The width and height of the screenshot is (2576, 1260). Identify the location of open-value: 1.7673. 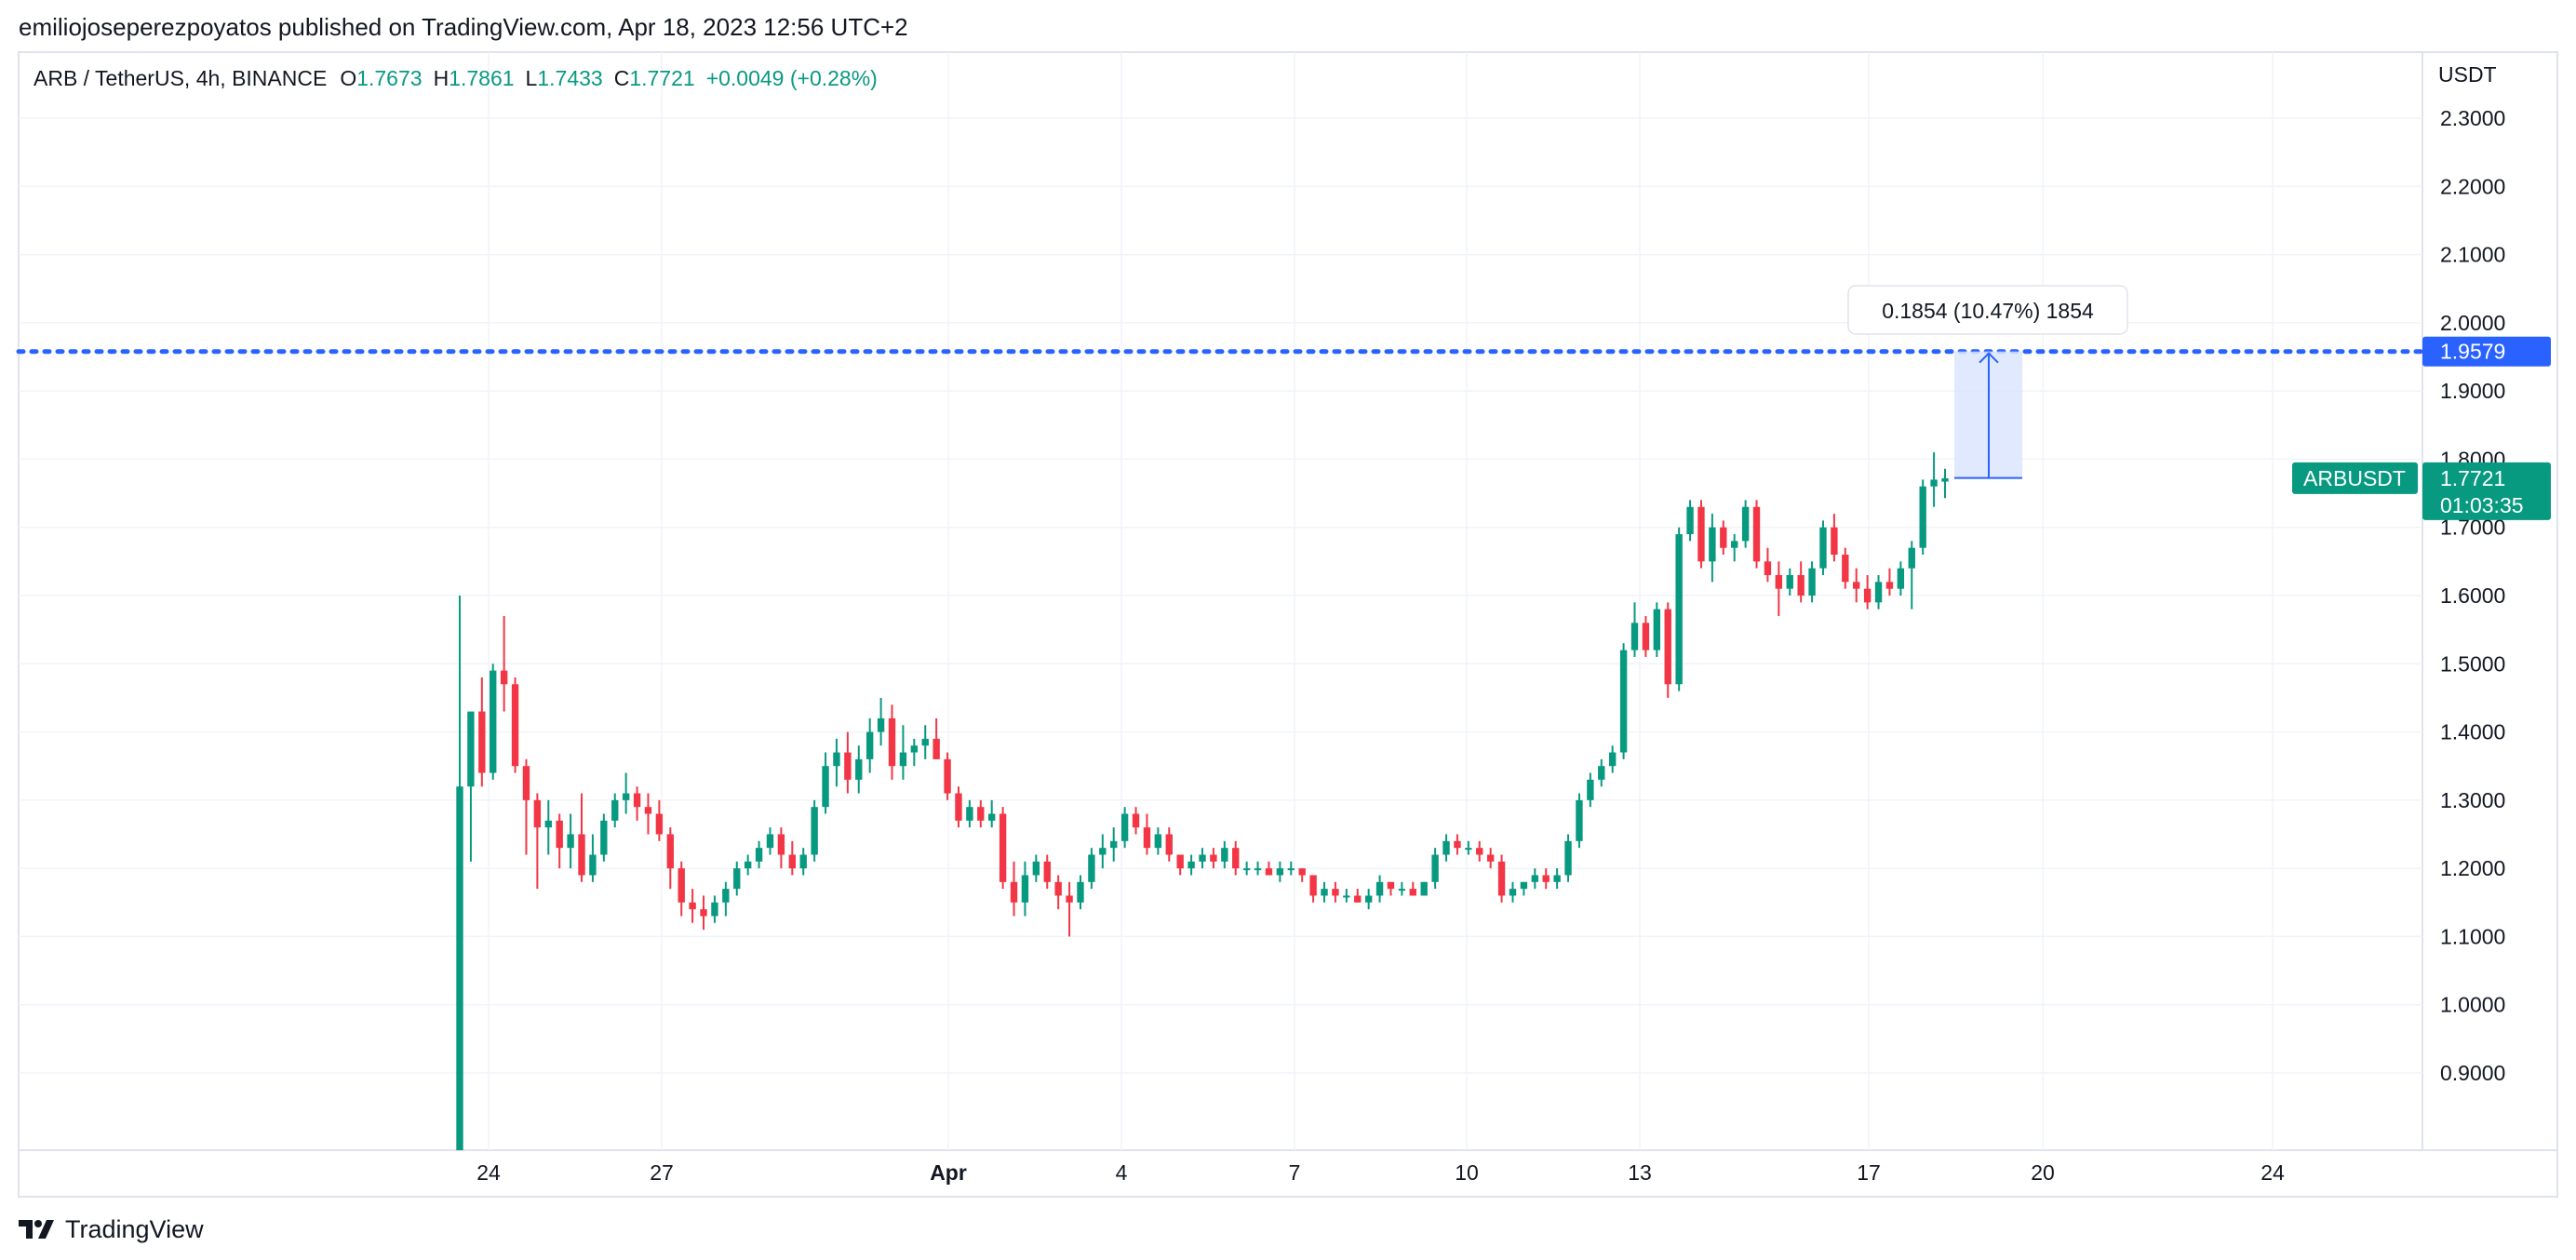
(389, 78).